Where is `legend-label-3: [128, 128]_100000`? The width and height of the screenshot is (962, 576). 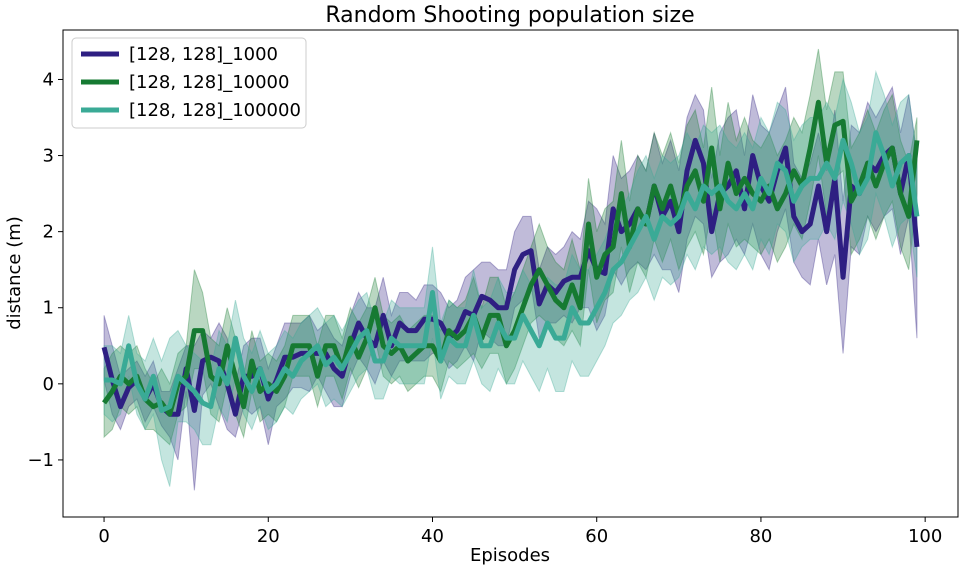
legend-label-3: [128, 128]_100000 is located at coordinates (215, 110).